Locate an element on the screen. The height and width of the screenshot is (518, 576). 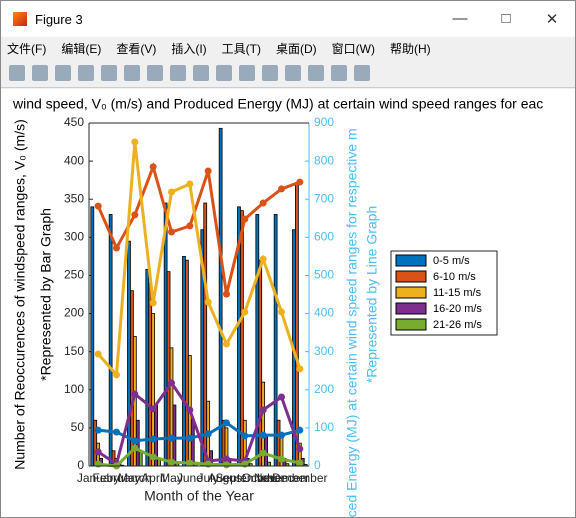
y2-tick-label: 800 is located at coordinates (324, 160).